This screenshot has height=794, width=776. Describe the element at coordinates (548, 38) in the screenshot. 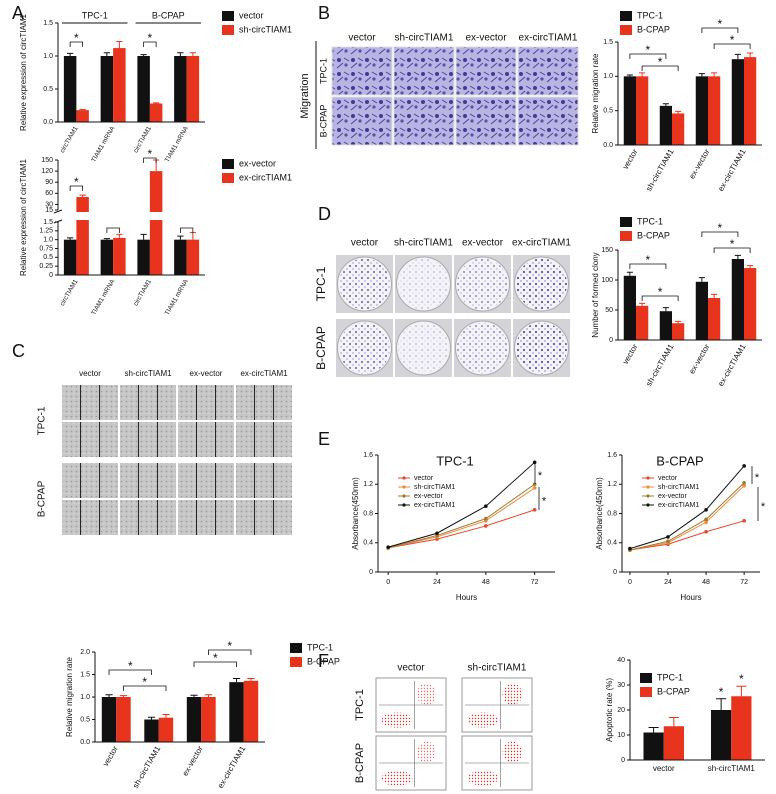

I see `column-label: ex-circTIAM1` at that location.